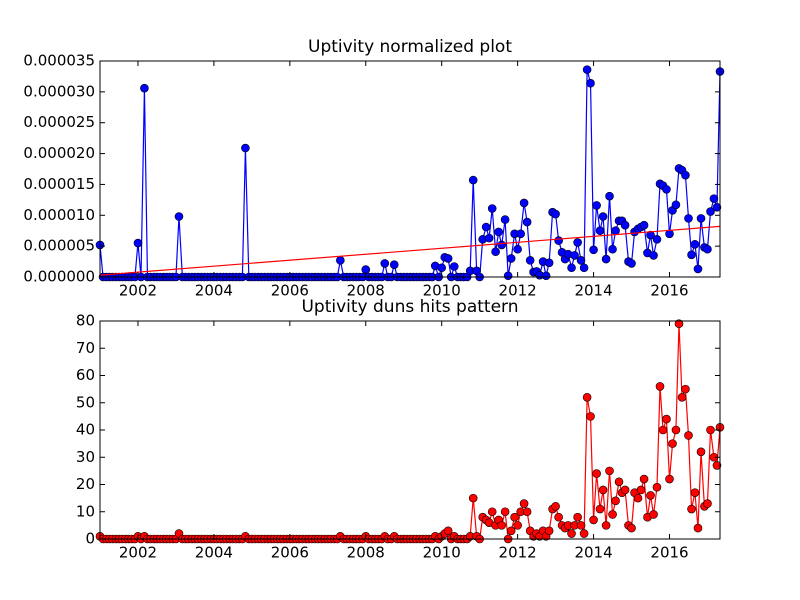 The height and width of the screenshot is (600, 800). I want to click on y-tick-label: 0, so click(90, 539).